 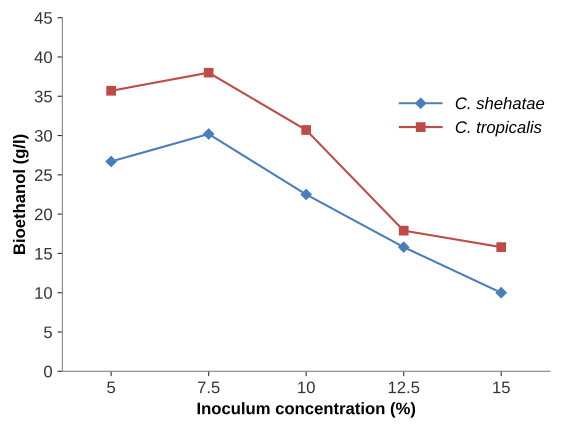 What do you see at coordinates (43, 18) in the screenshot?
I see `y-tick-label: 45` at bounding box center [43, 18].